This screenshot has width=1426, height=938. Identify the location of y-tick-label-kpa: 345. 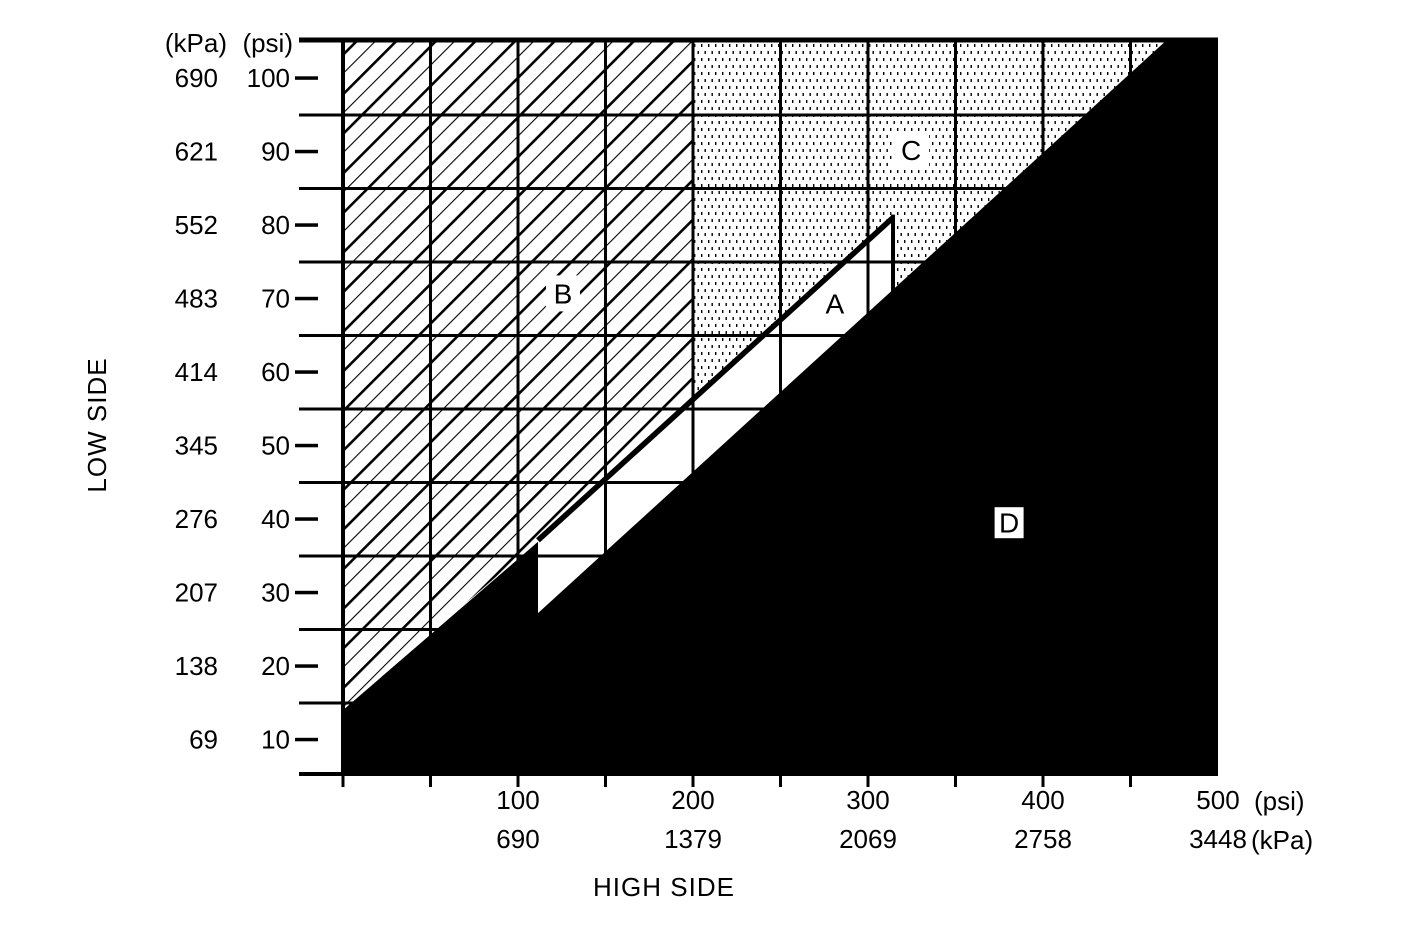
(196, 446).